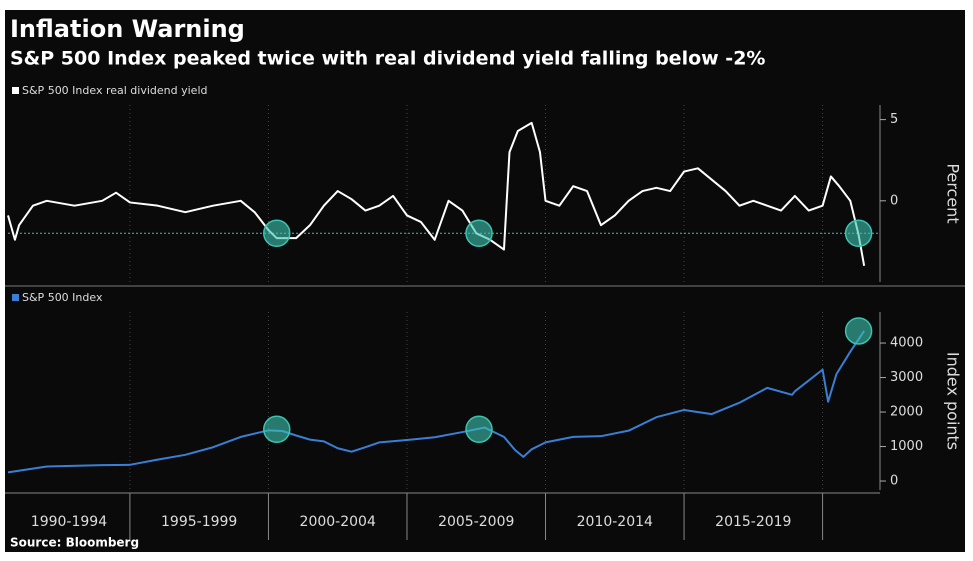 This screenshot has height=561, width=973. I want to click on y-tick-label: 3000, so click(906, 377).